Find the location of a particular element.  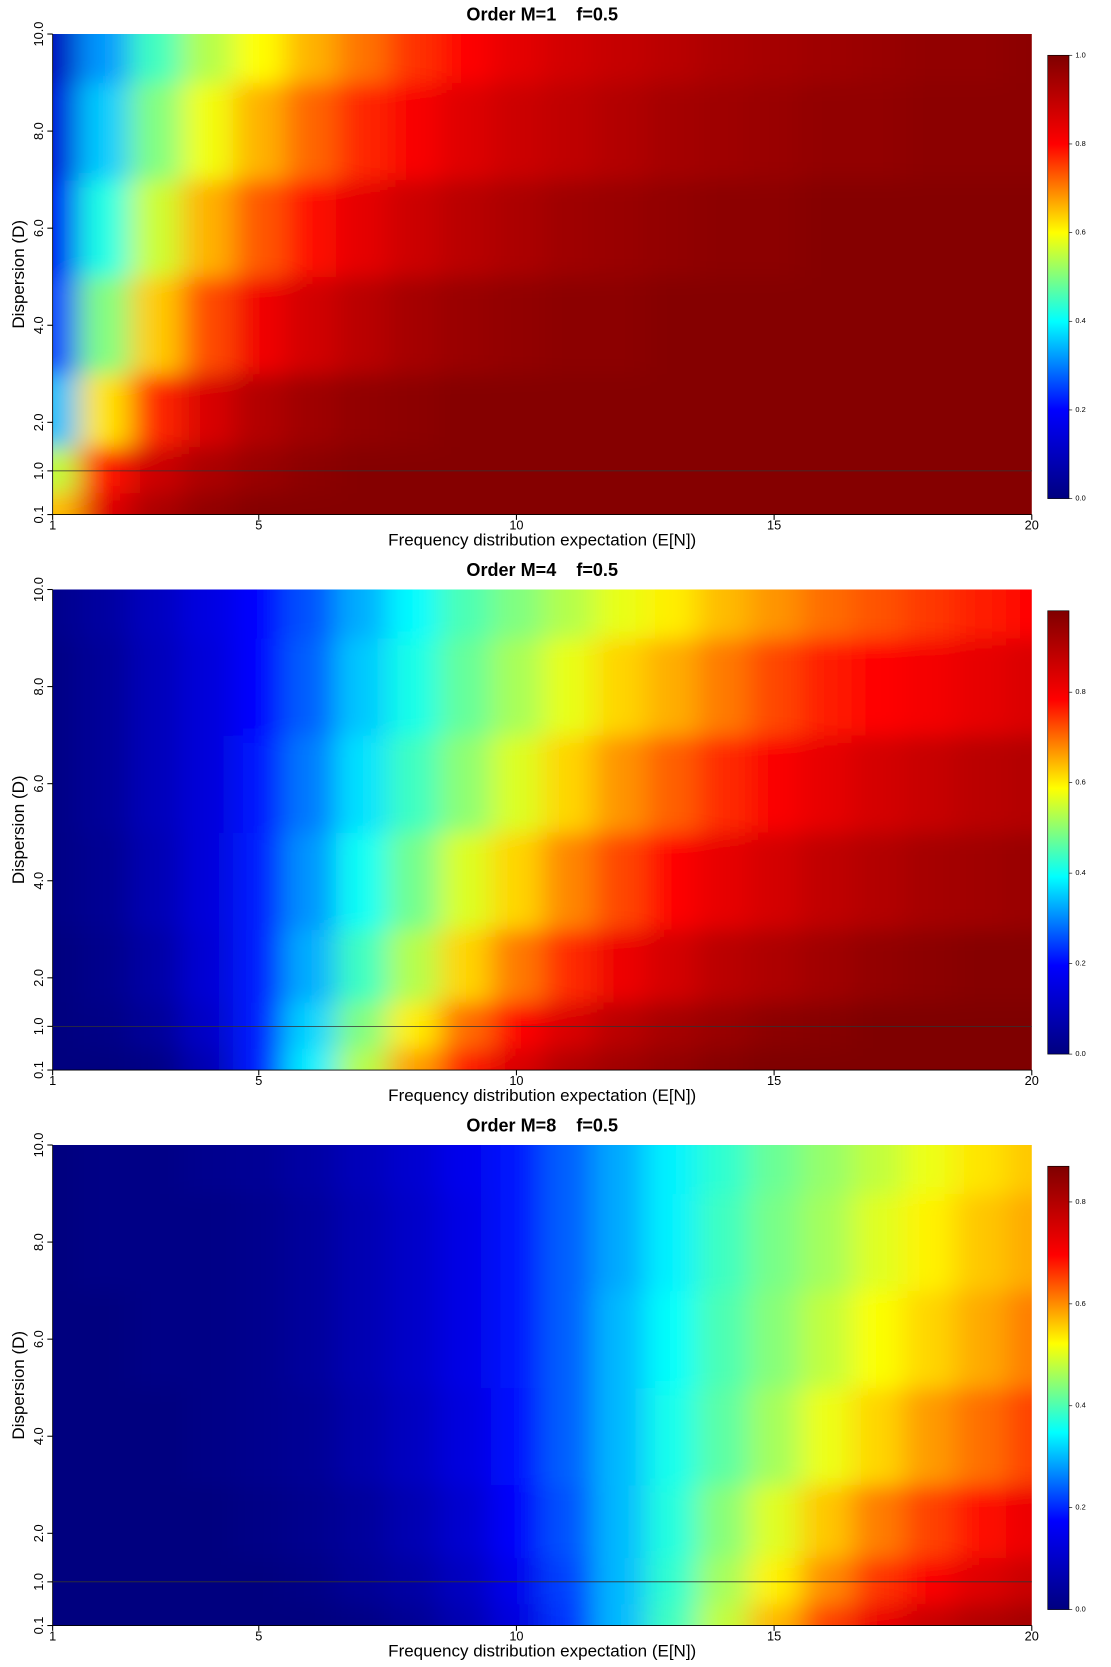

x-tick-label: 15 is located at coordinates (774, 1080).